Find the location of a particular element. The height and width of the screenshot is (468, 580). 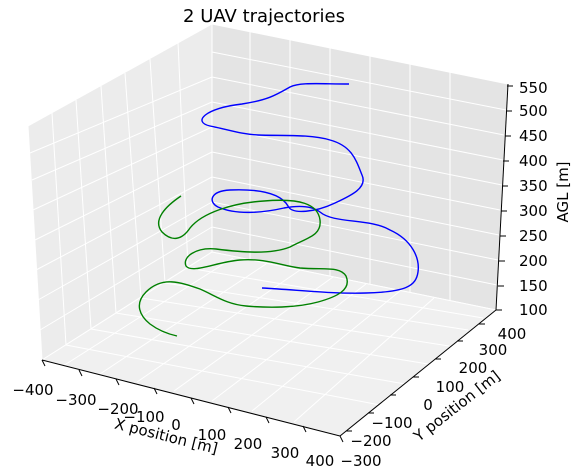

y-tick-labels: −300 −200 −100 0 100 200 300 400 is located at coordinates (433, 396).